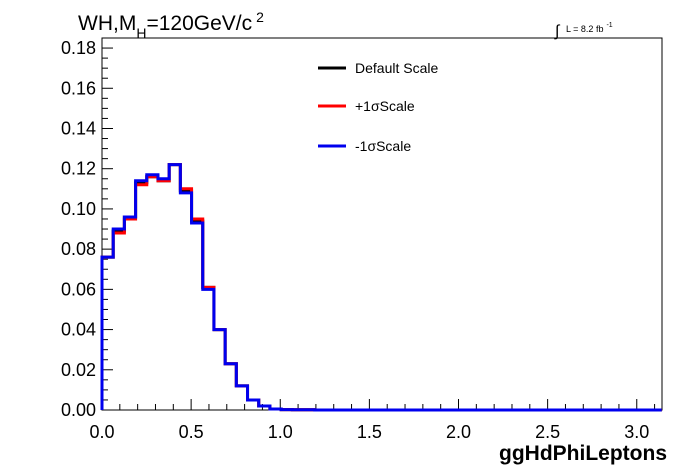  Describe the element at coordinates (589, 28) in the screenshot. I see `lumi-label: L = 8.2 fb -1` at that location.